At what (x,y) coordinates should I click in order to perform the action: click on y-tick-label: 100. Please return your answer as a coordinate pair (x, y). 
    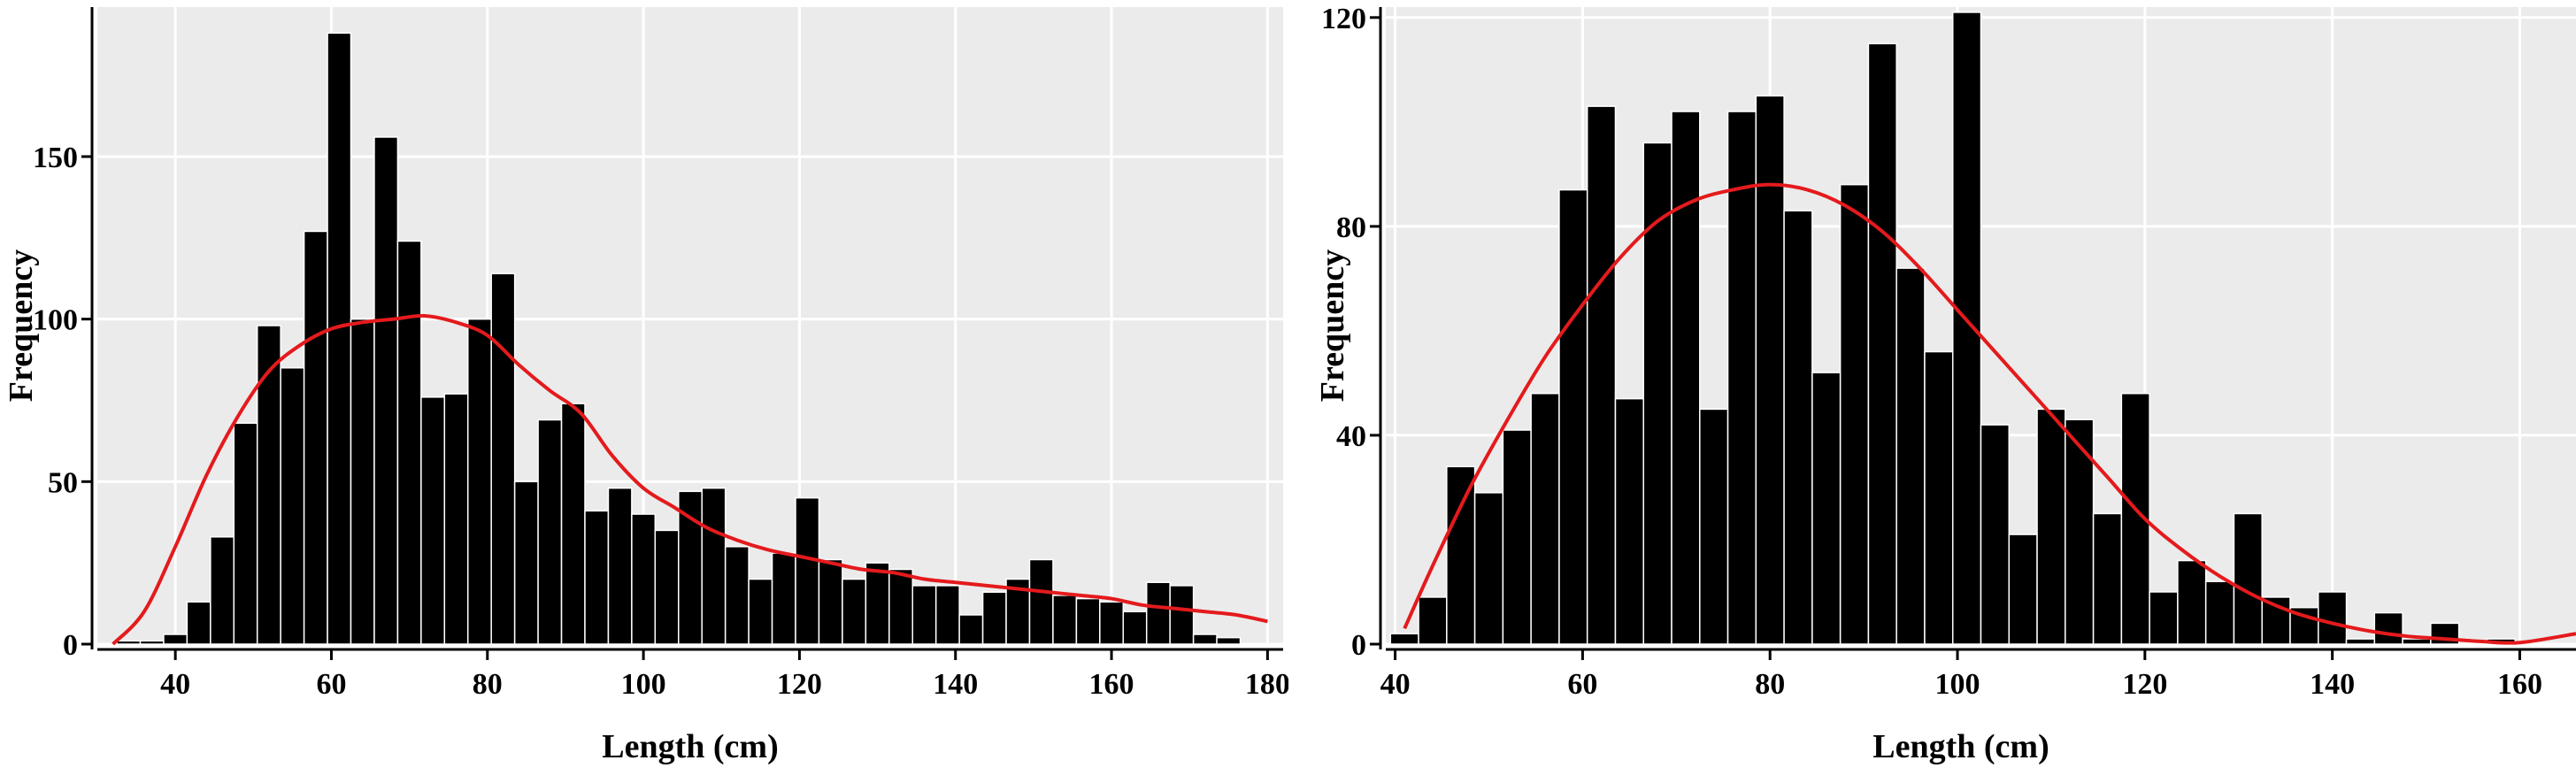
    Looking at the image, I should click on (55, 320).